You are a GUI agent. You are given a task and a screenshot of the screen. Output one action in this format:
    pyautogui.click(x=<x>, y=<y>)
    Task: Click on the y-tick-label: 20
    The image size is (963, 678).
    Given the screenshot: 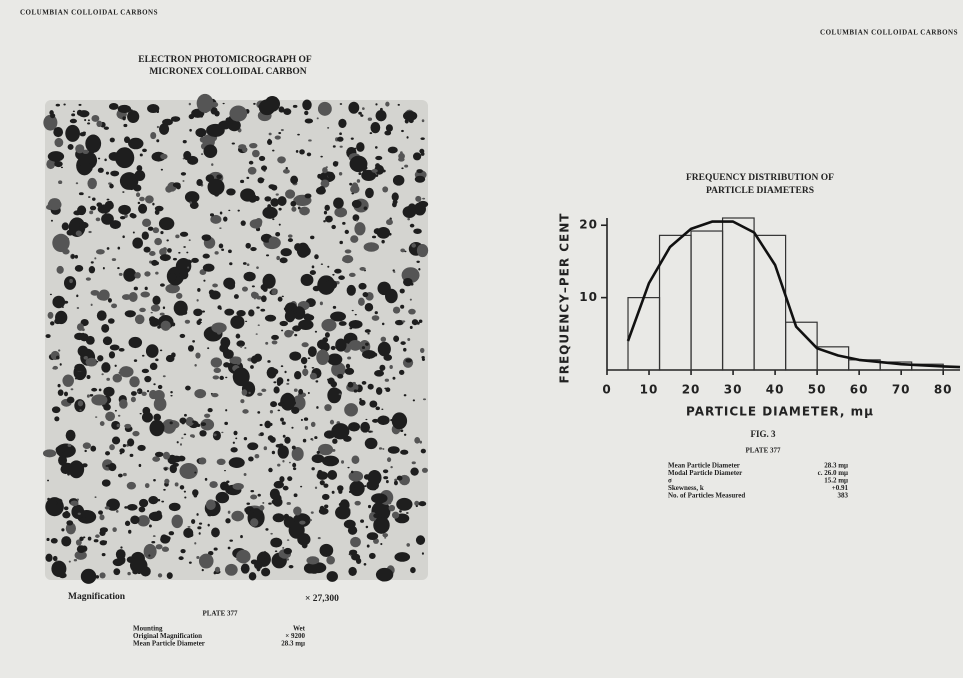 What is the action you would take?
    pyautogui.click(x=588, y=225)
    